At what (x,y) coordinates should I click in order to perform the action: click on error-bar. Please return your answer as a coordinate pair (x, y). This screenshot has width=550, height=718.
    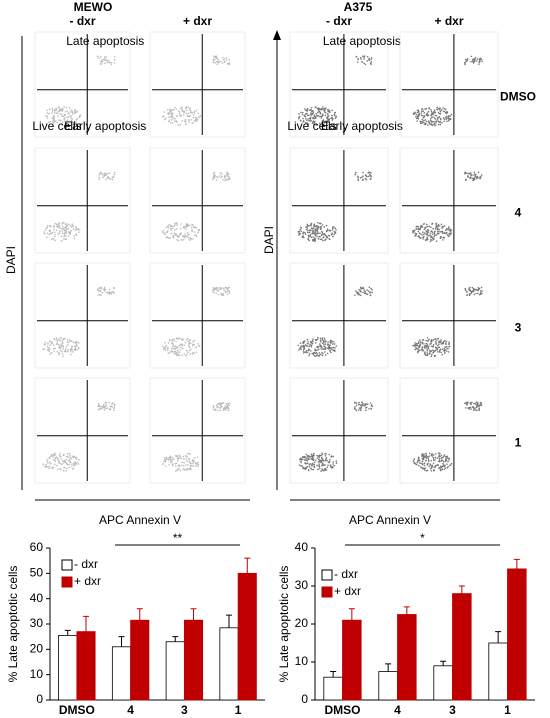
    Looking at the image, I should click on (461, 589).